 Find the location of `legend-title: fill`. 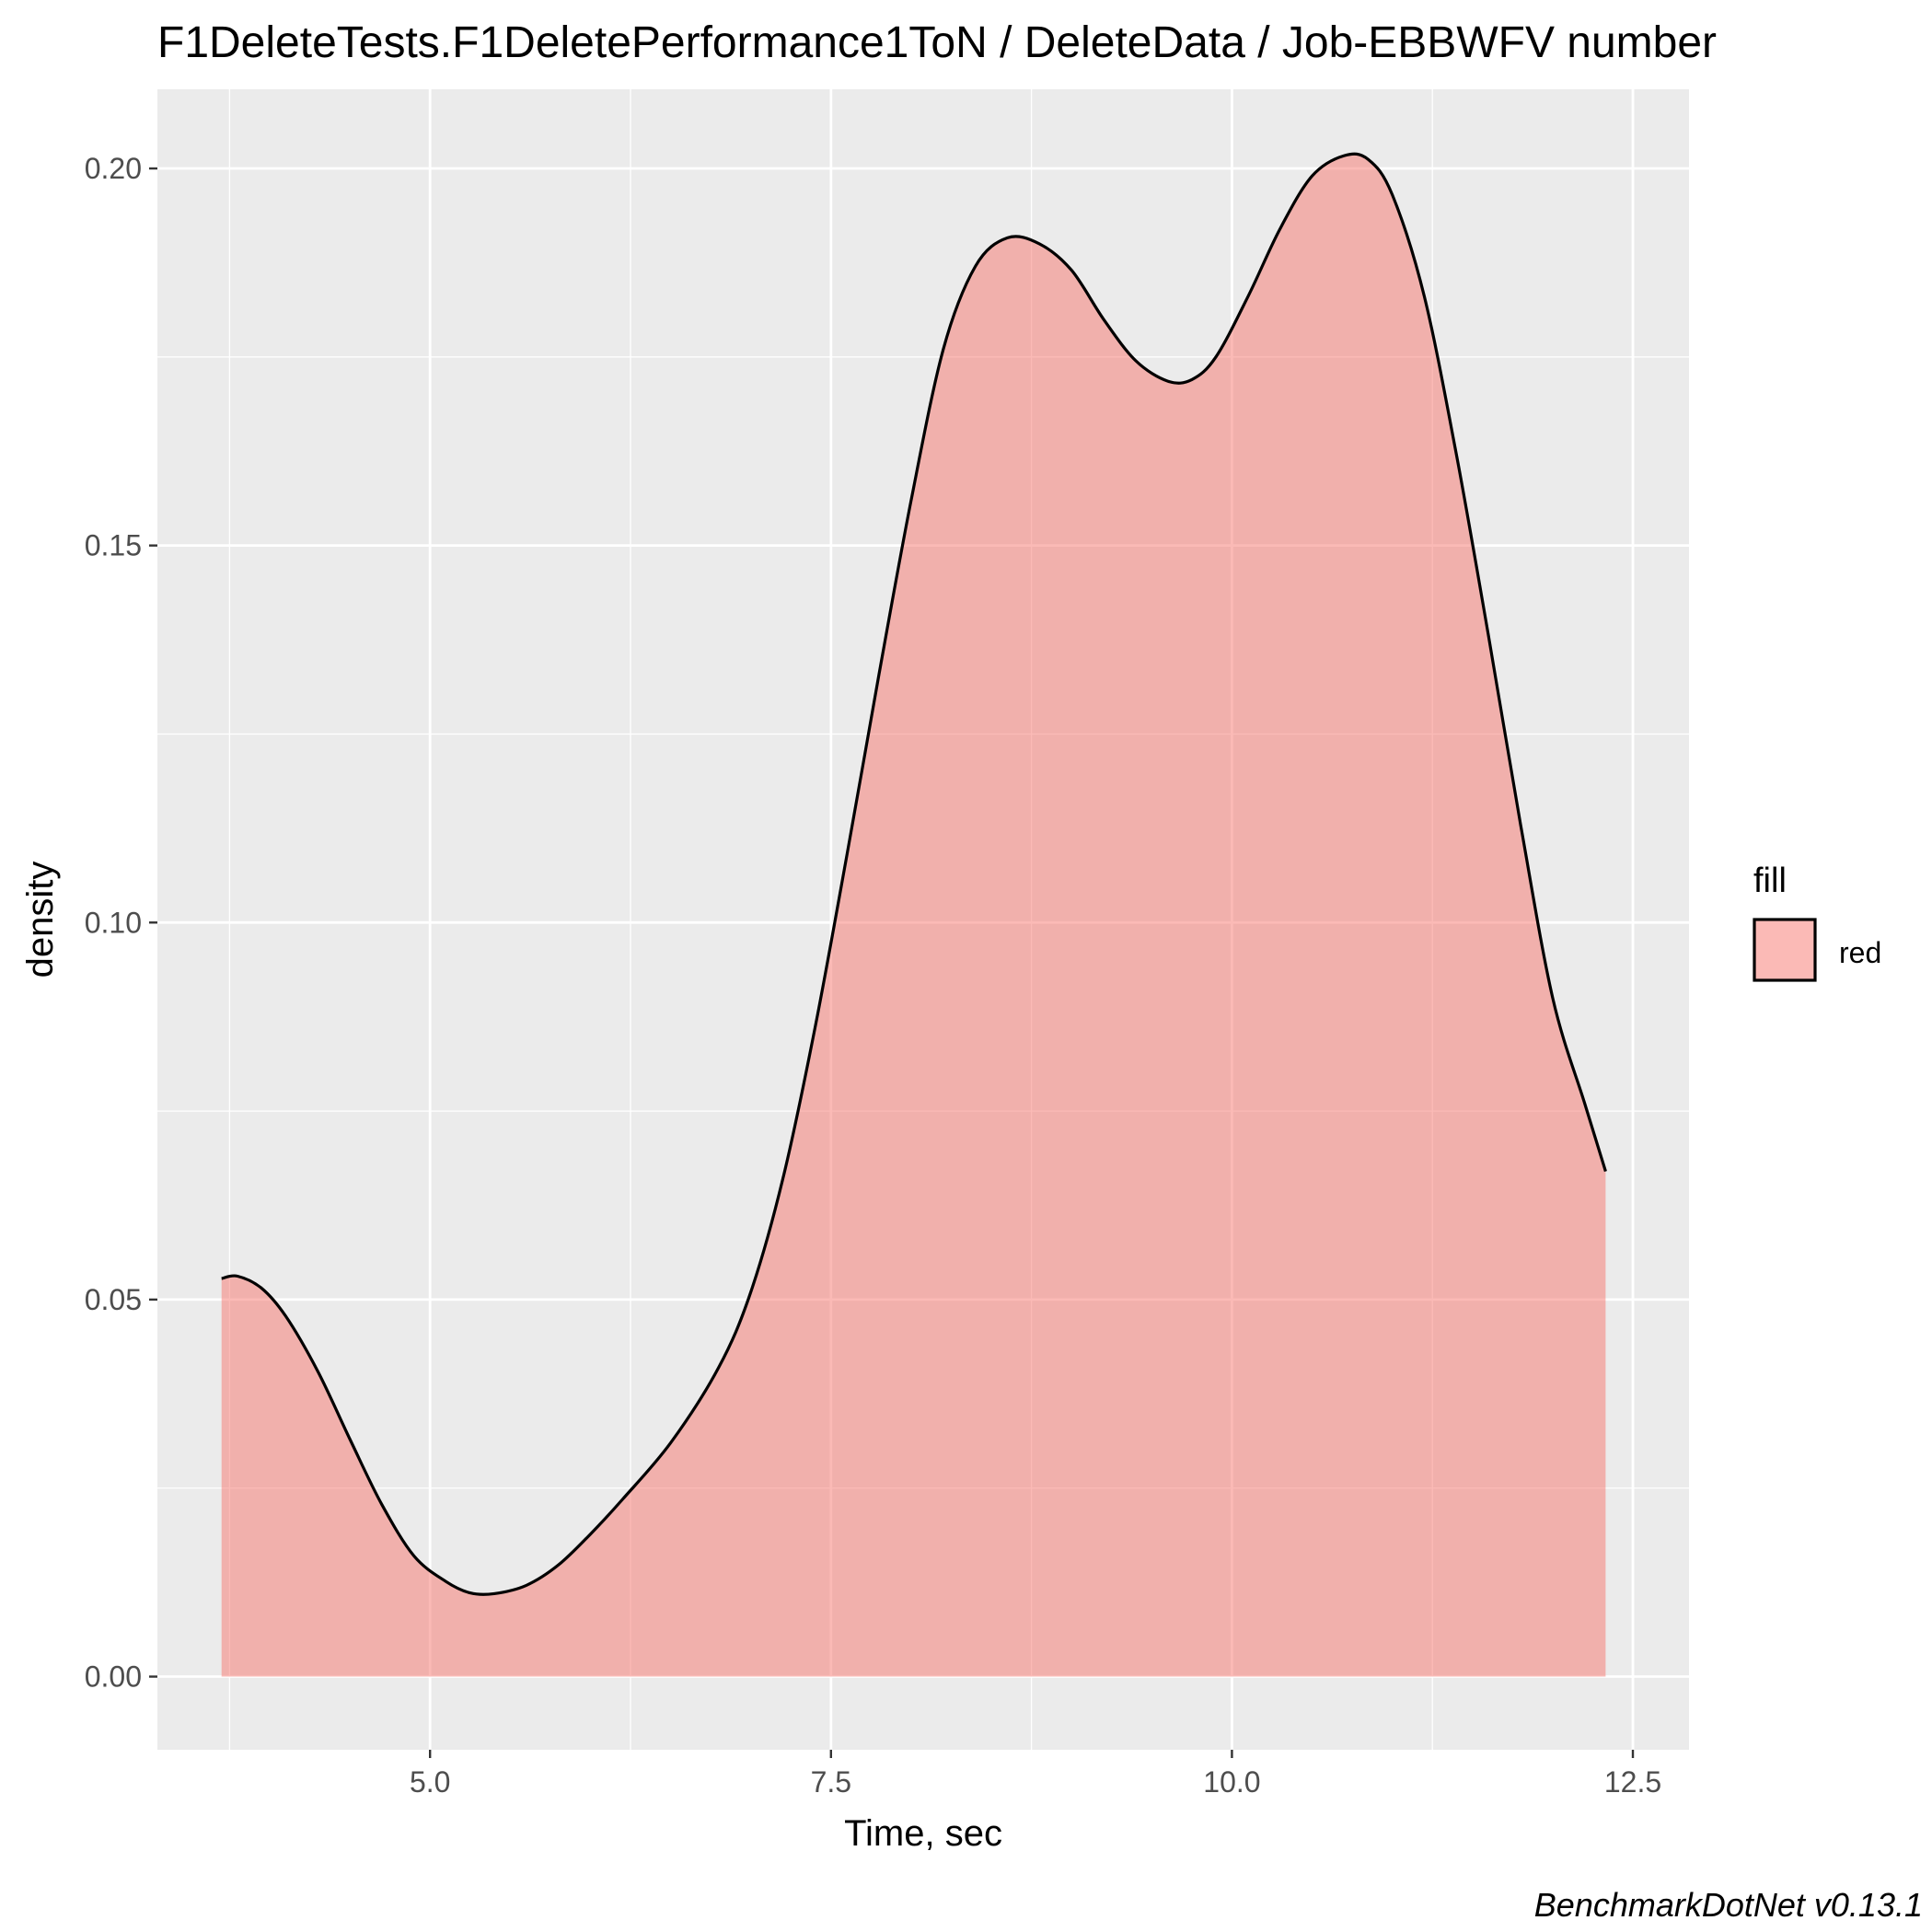

legend-title: fill is located at coordinates (1770, 881).